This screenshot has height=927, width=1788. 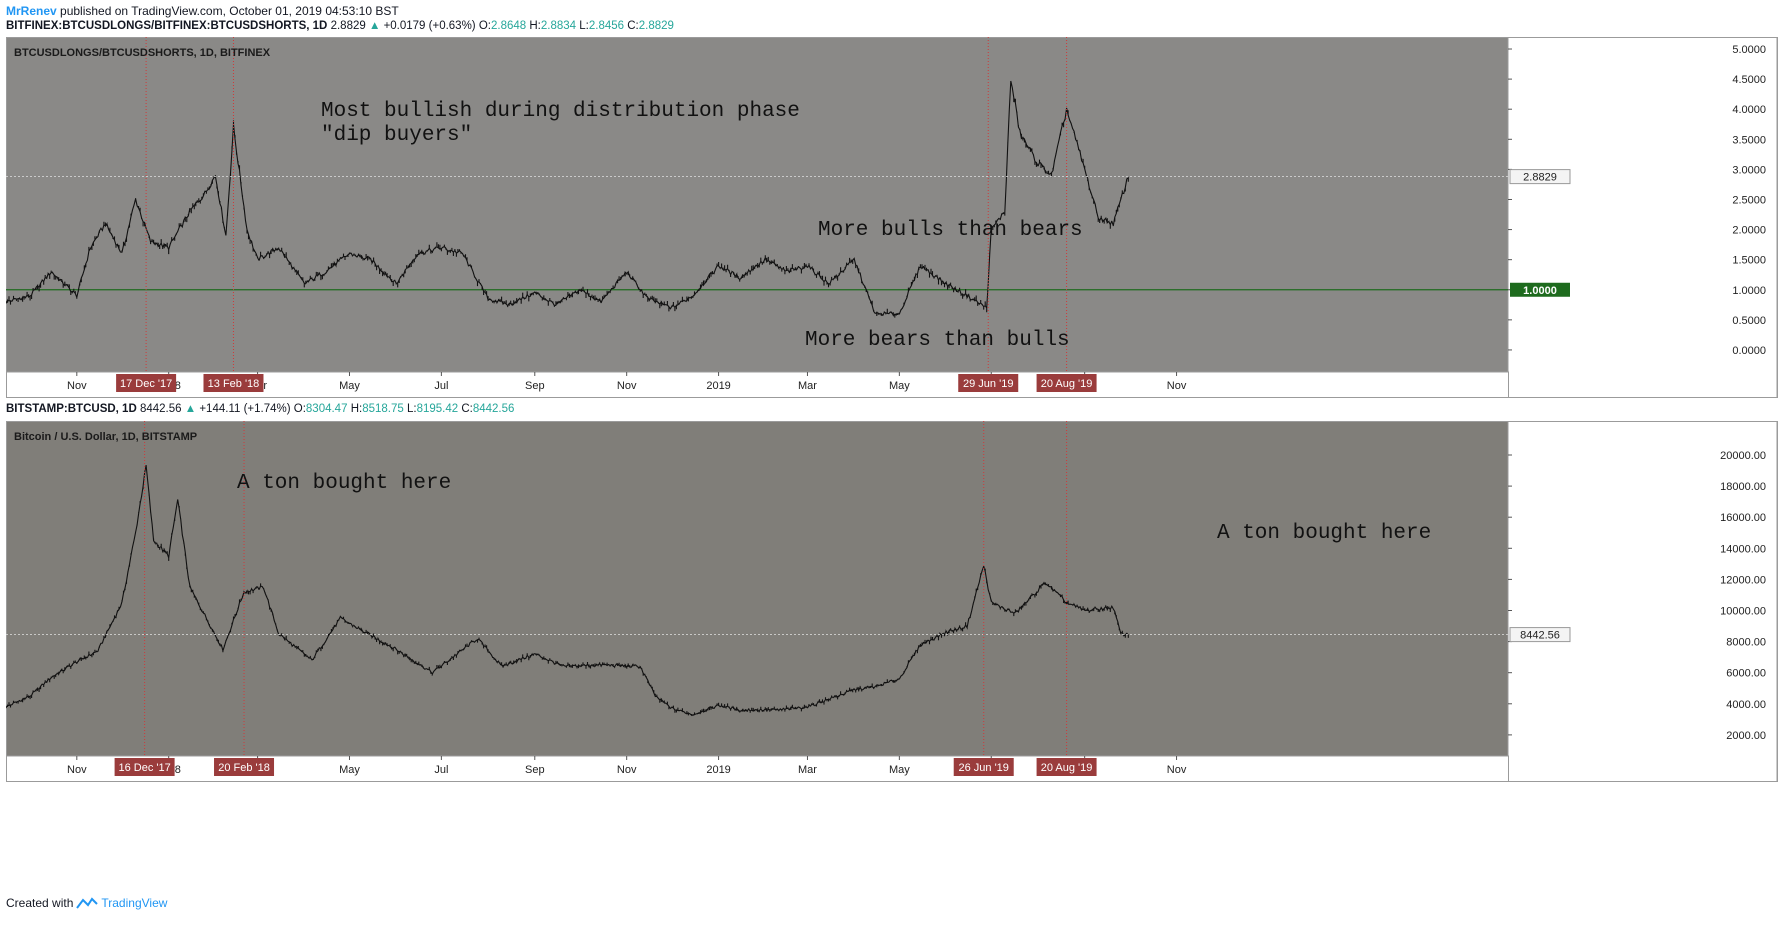 I want to click on y-tick-label: 4.0000, so click(x=1749, y=110).